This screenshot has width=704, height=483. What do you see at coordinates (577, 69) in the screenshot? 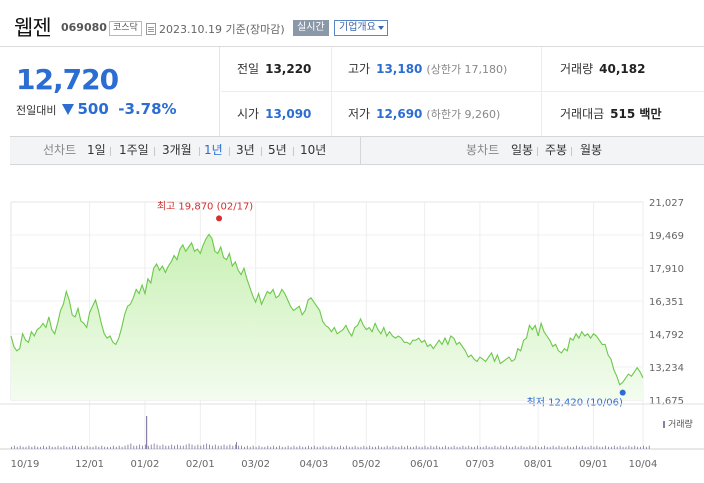
I see `quote-label: 거래량` at bounding box center [577, 69].